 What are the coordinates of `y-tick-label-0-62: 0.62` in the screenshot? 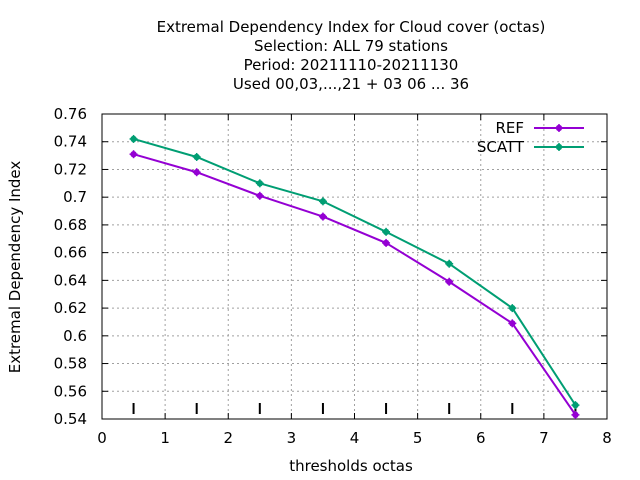 It's located at (70, 308).